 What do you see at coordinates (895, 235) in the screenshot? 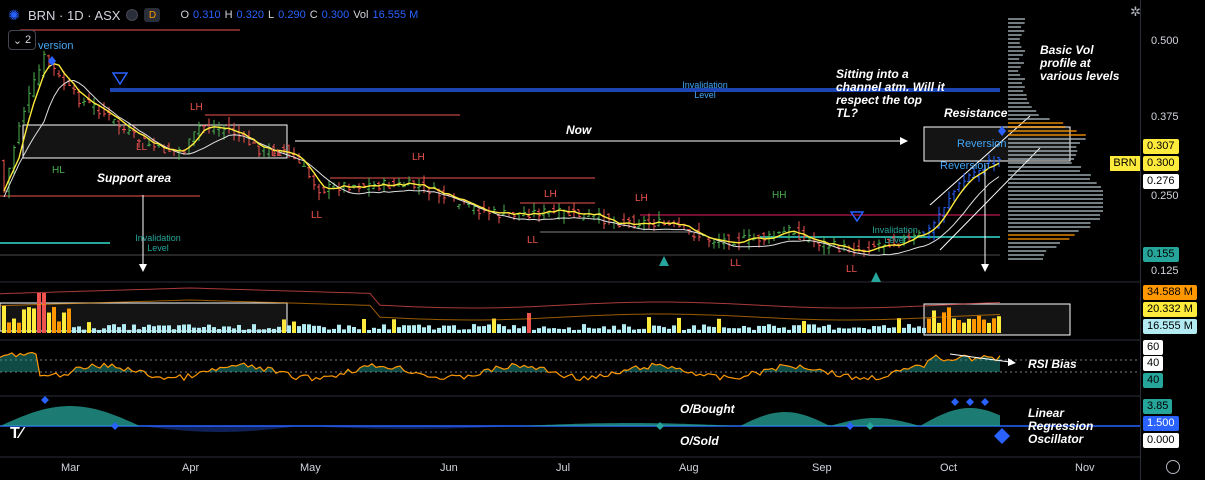
I see `annotation-invalidation: Invalidation Level` at bounding box center [895, 235].